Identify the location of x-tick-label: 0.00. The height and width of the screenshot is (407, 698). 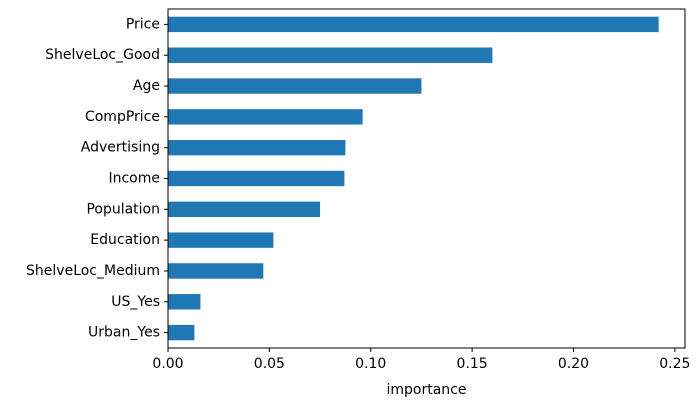
(167, 364).